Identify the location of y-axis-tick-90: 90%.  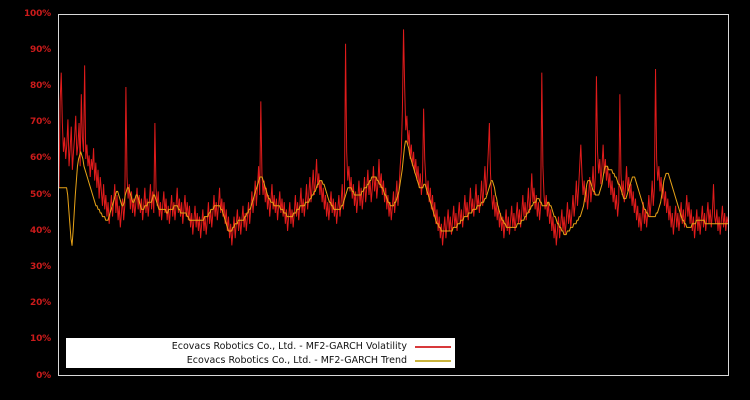
(40, 49).